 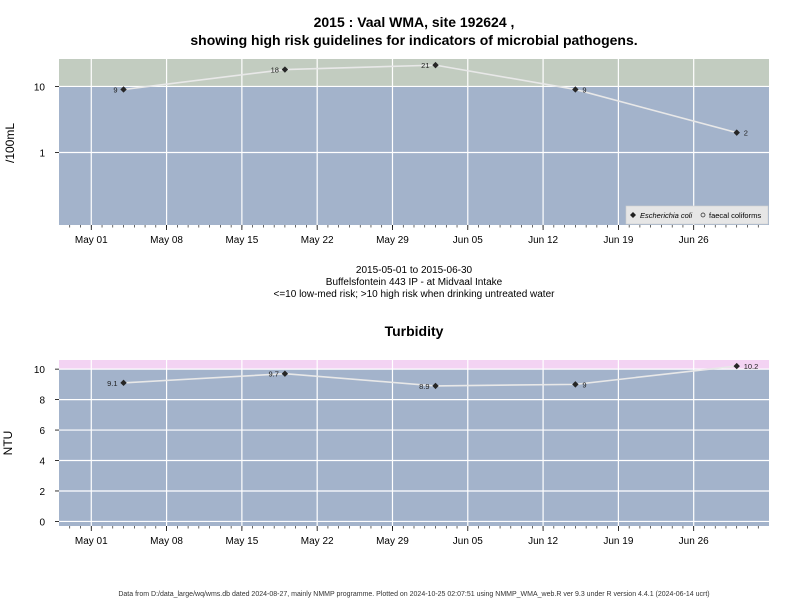 I want to click on legend-ecoli: Escherichia coli, so click(x=666, y=215).